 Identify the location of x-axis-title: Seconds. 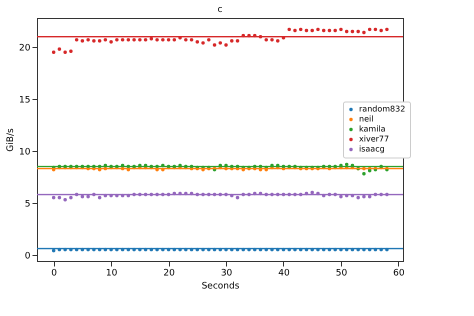
(221, 287).